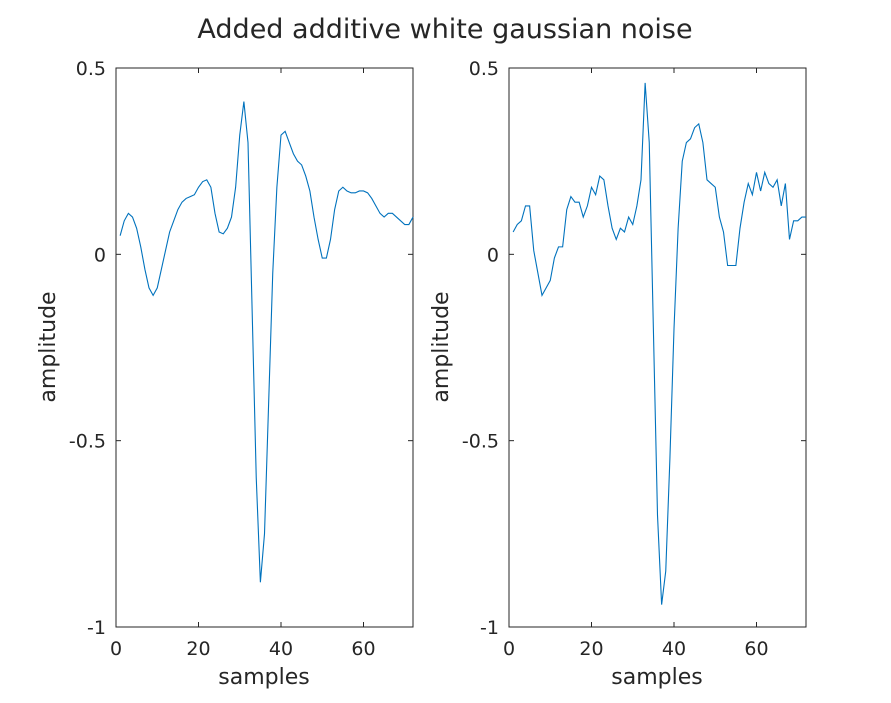 This screenshot has height=703, width=891. I want to click on right-plot-y-tick-label: 0.5, so click(484, 69).